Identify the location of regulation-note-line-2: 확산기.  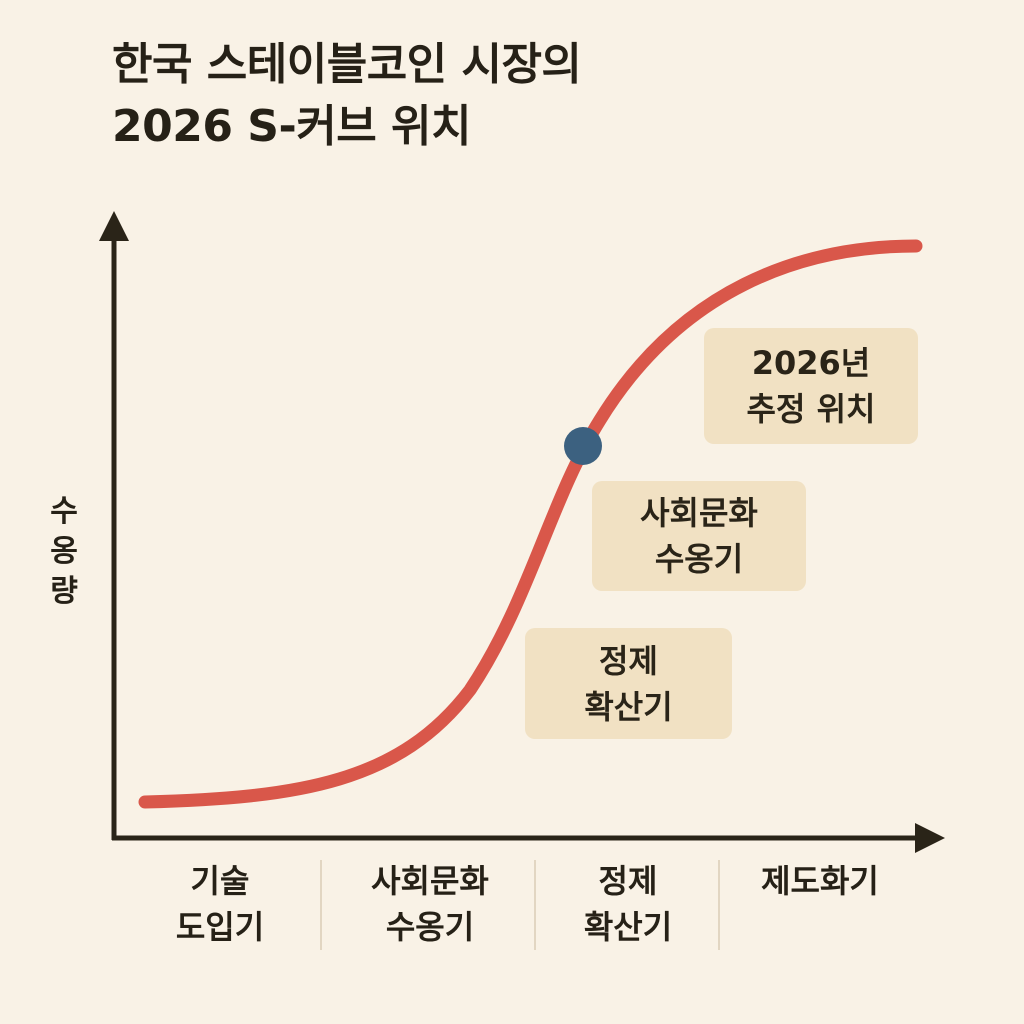
(628, 706).